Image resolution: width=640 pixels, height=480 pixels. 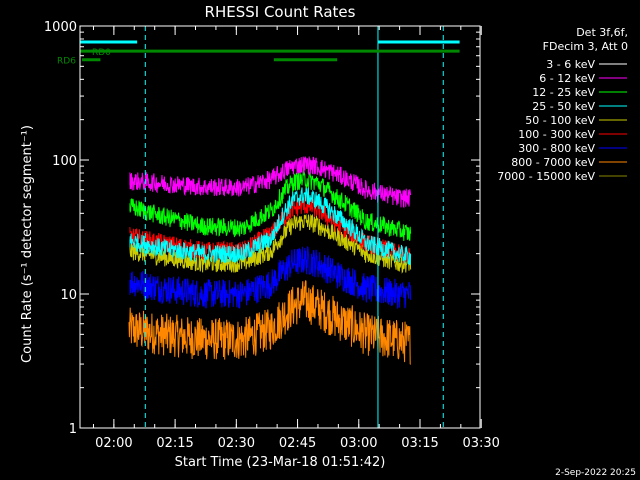 I want to click on legend-header-line: Det 3f,6f,, so click(x=602, y=32).